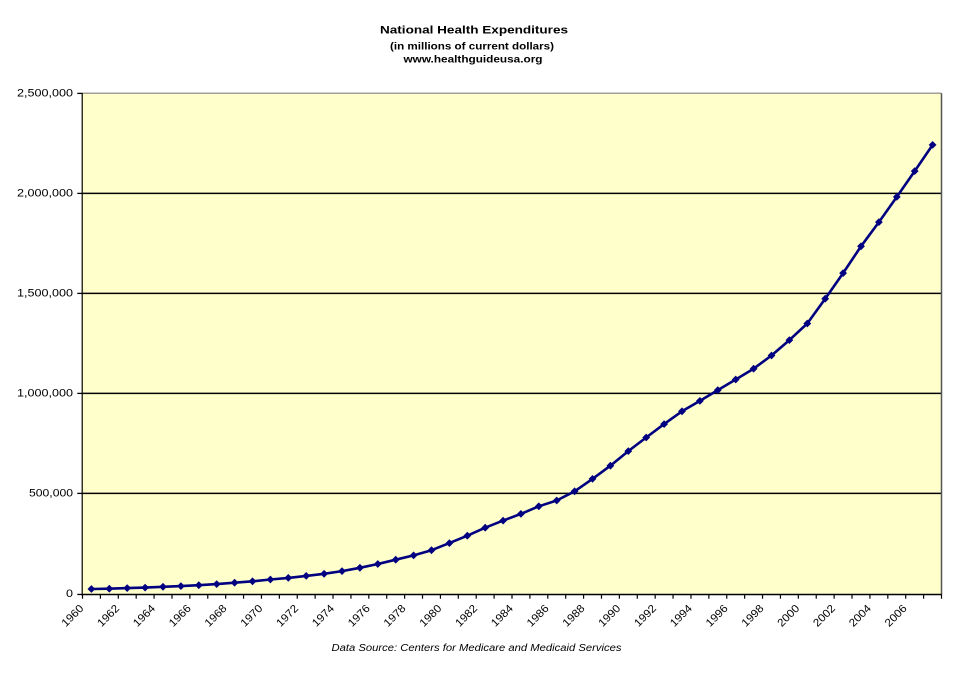  Describe the element at coordinates (45, 294) in the screenshot. I see `svg-text: 1,500,000` at that location.